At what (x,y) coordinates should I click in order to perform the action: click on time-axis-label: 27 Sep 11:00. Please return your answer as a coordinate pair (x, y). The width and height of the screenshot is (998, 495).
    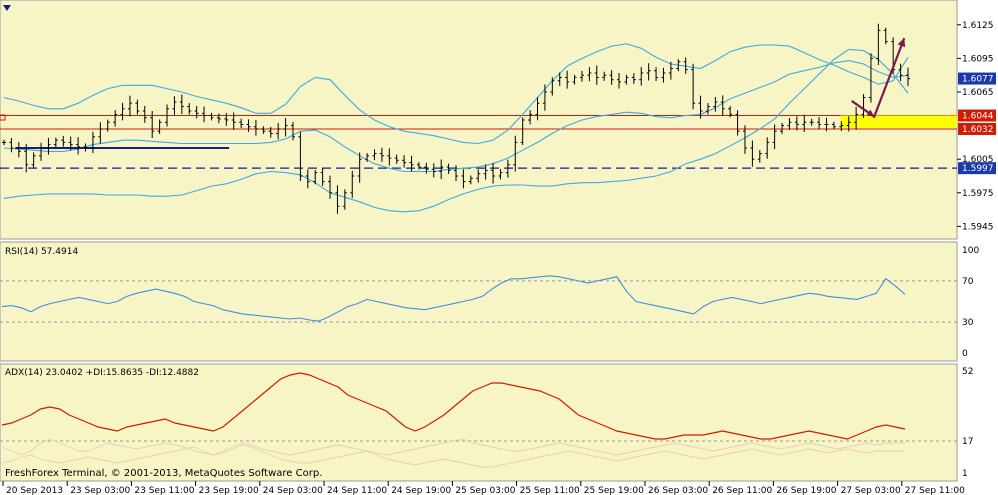
    Looking at the image, I should click on (935, 490).